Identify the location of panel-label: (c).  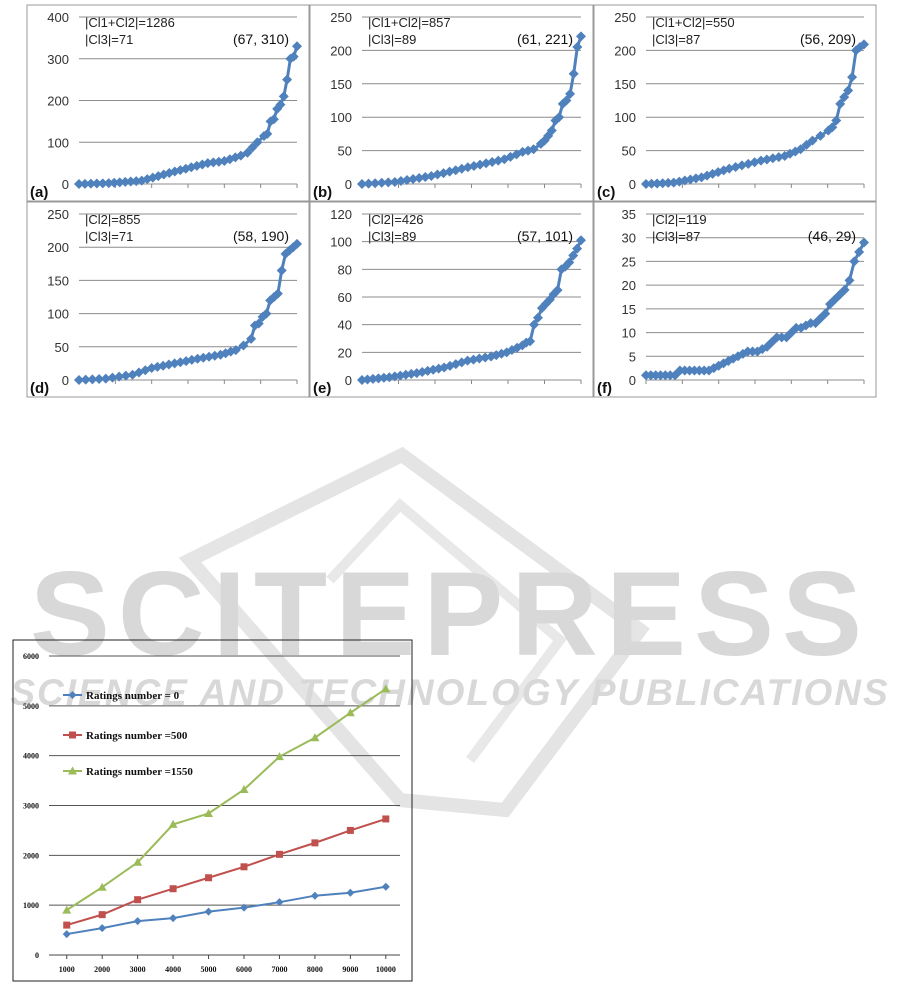
(606, 192).